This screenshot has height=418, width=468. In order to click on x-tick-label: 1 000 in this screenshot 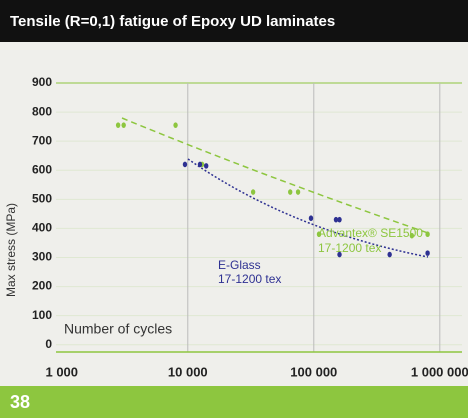, I will do `click(61, 371)`.